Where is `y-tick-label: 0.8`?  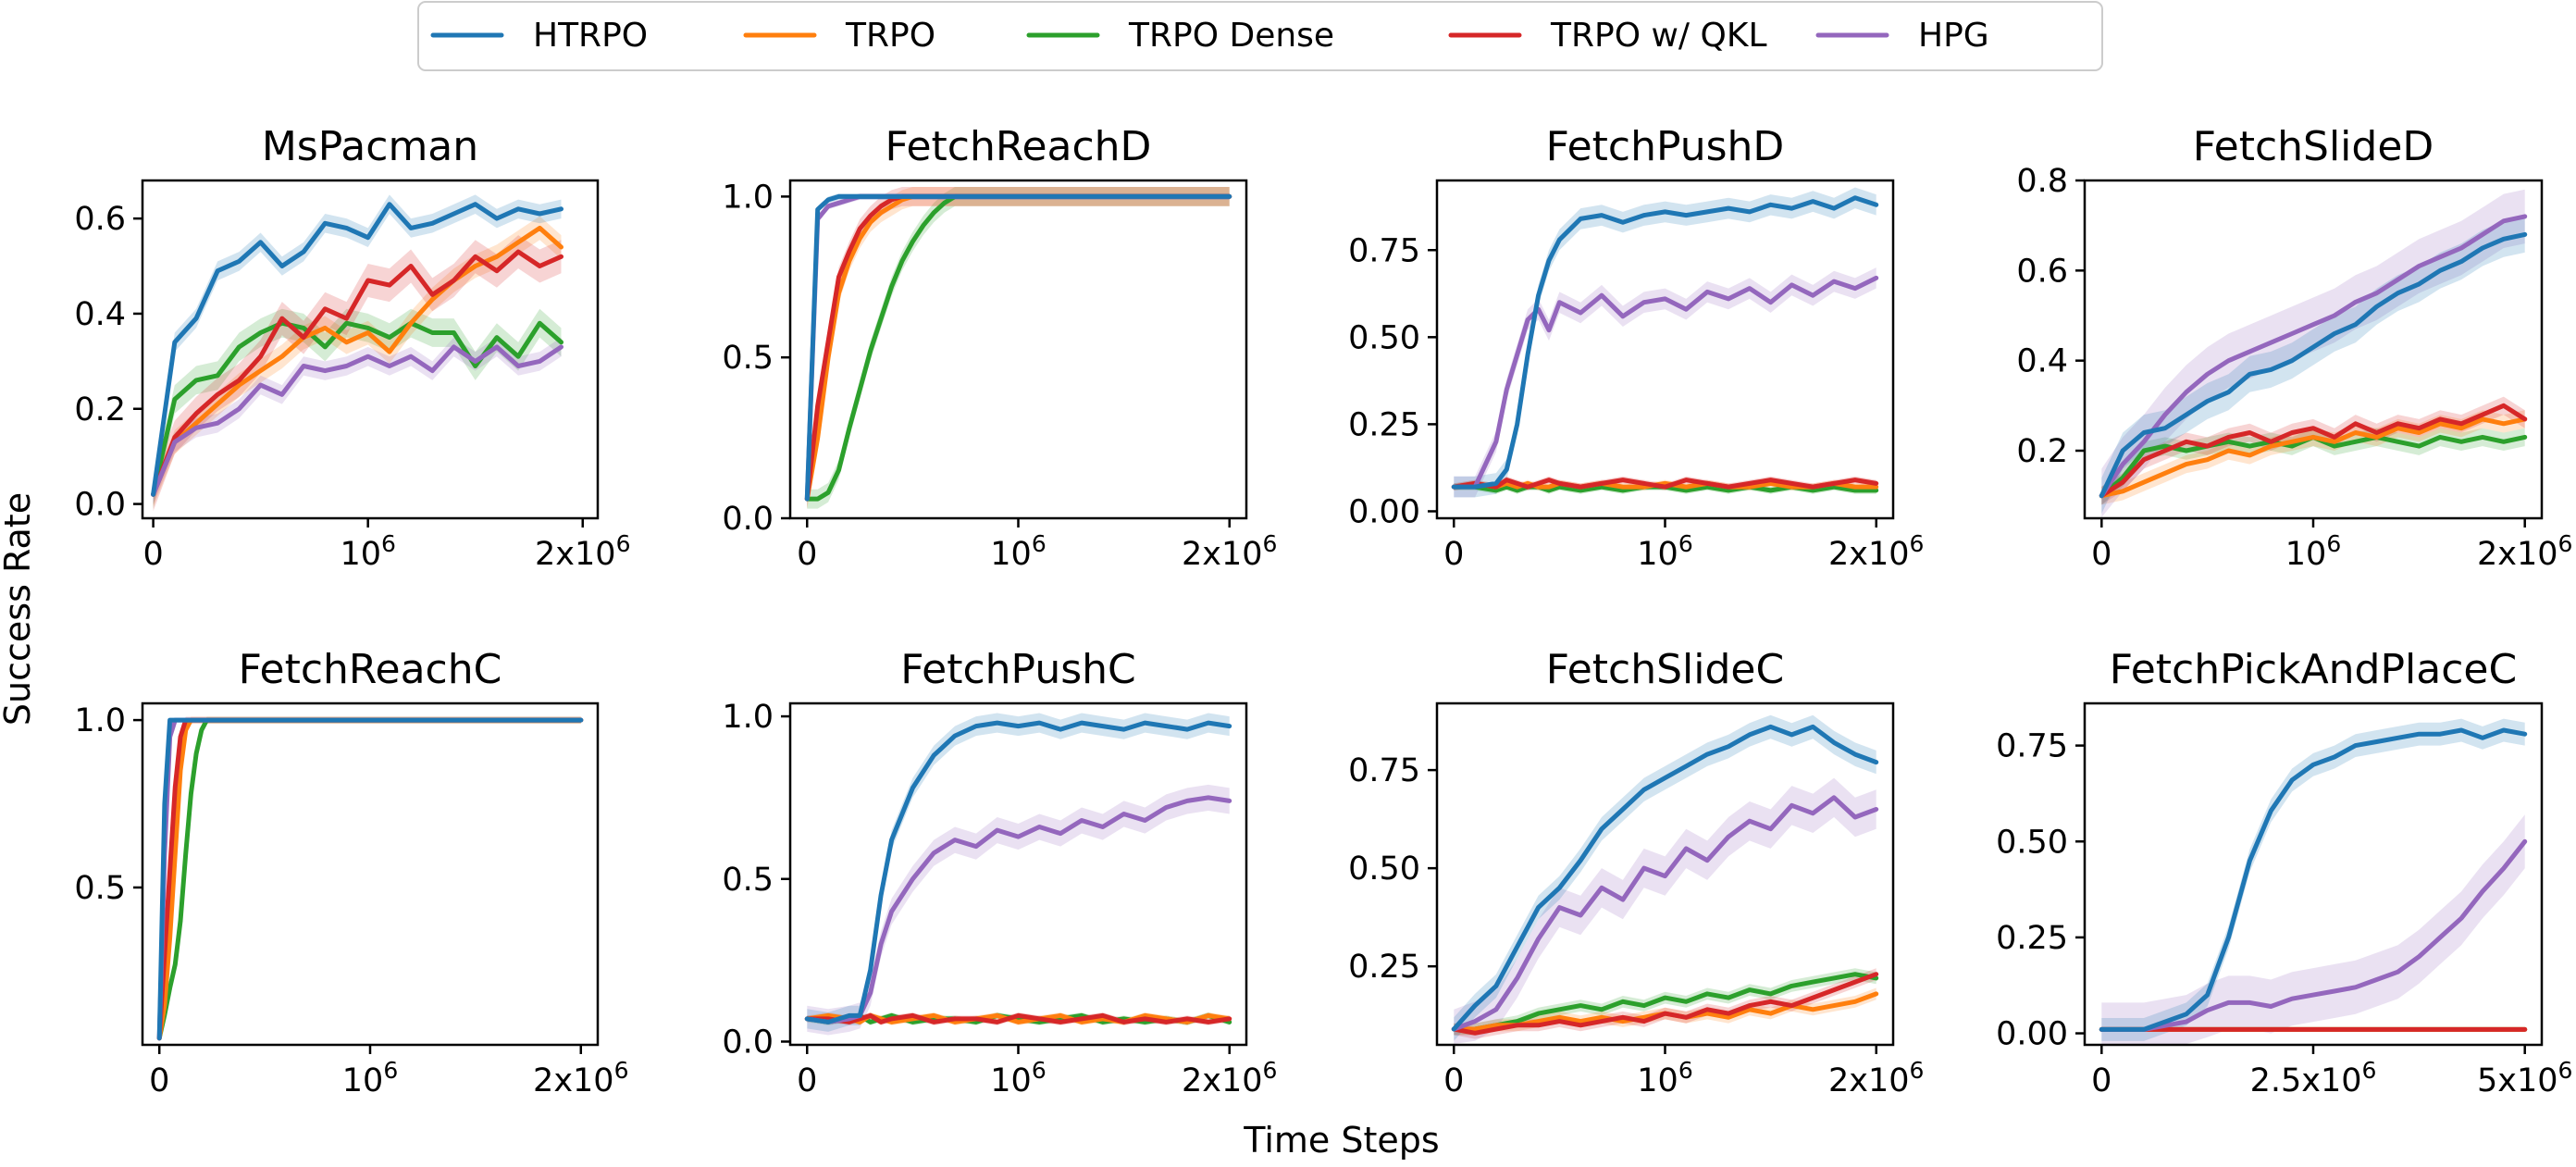
y-tick-label: 0.8 is located at coordinates (2042, 182).